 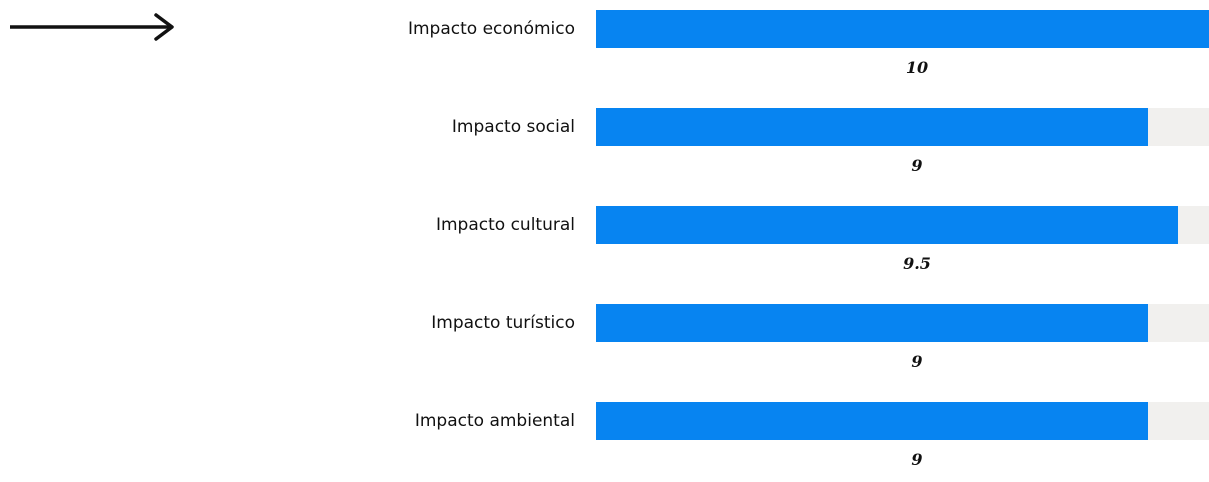 I want to click on long-right-arrow-icon, so click(x=92, y=27).